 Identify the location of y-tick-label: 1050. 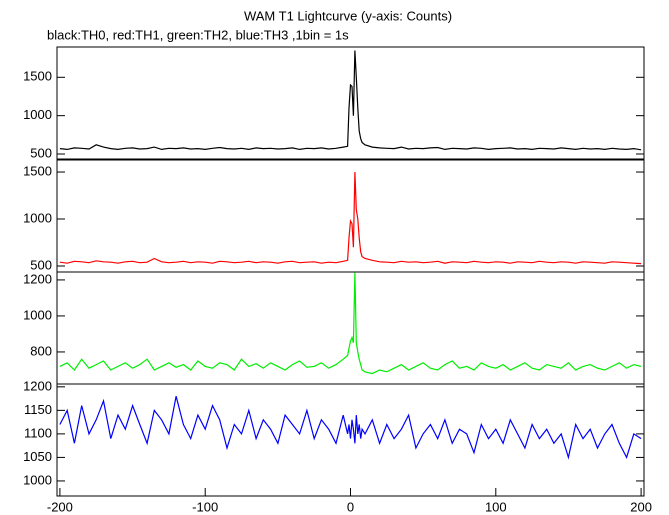
(37, 456).